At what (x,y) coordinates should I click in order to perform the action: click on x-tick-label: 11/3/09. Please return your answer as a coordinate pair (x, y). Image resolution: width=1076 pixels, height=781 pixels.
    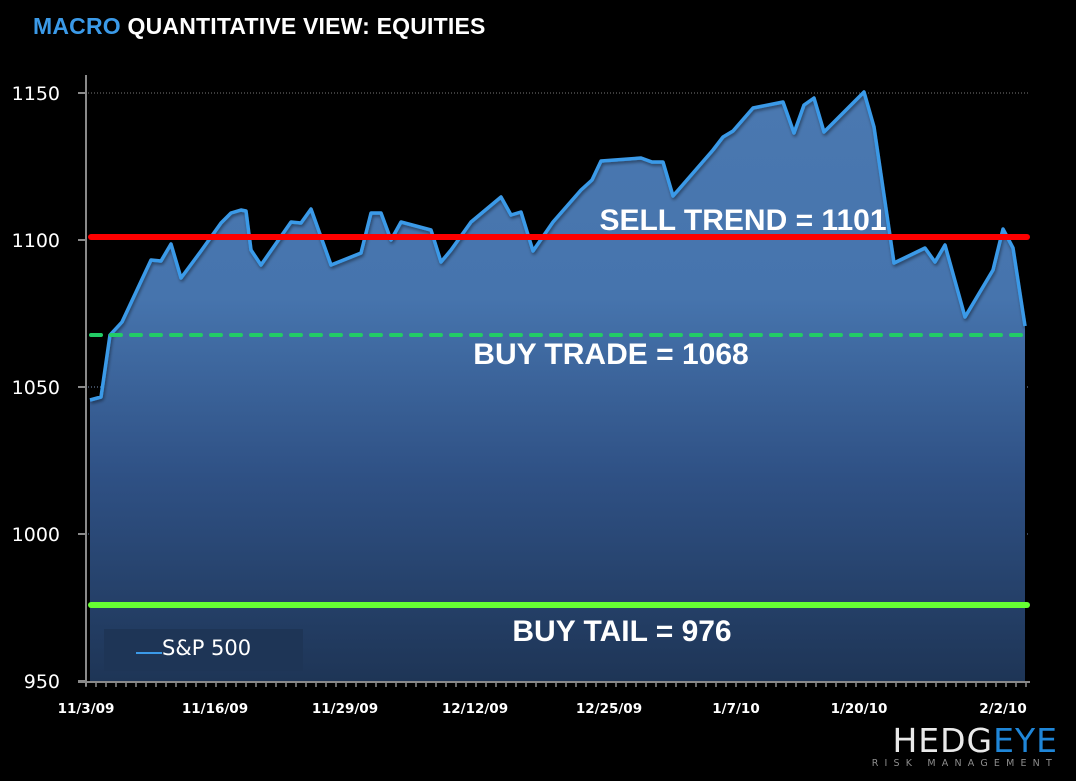
    Looking at the image, I should click on (86, 709).